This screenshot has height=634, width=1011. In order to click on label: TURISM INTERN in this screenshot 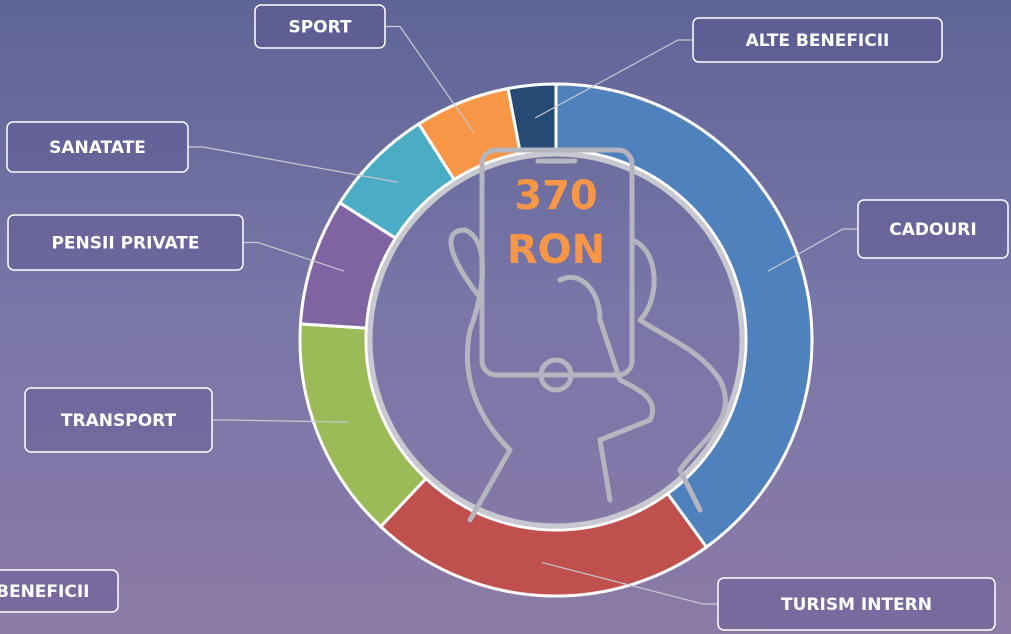, I will do `click(856, 605)`.